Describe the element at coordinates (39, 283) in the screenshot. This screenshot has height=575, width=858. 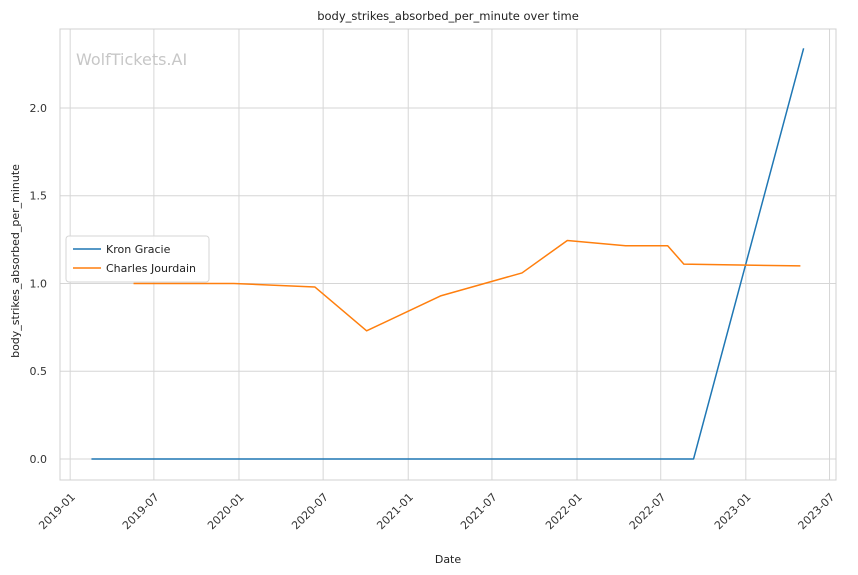
I see `y-tick-label-1-0: 1.0` at that location.